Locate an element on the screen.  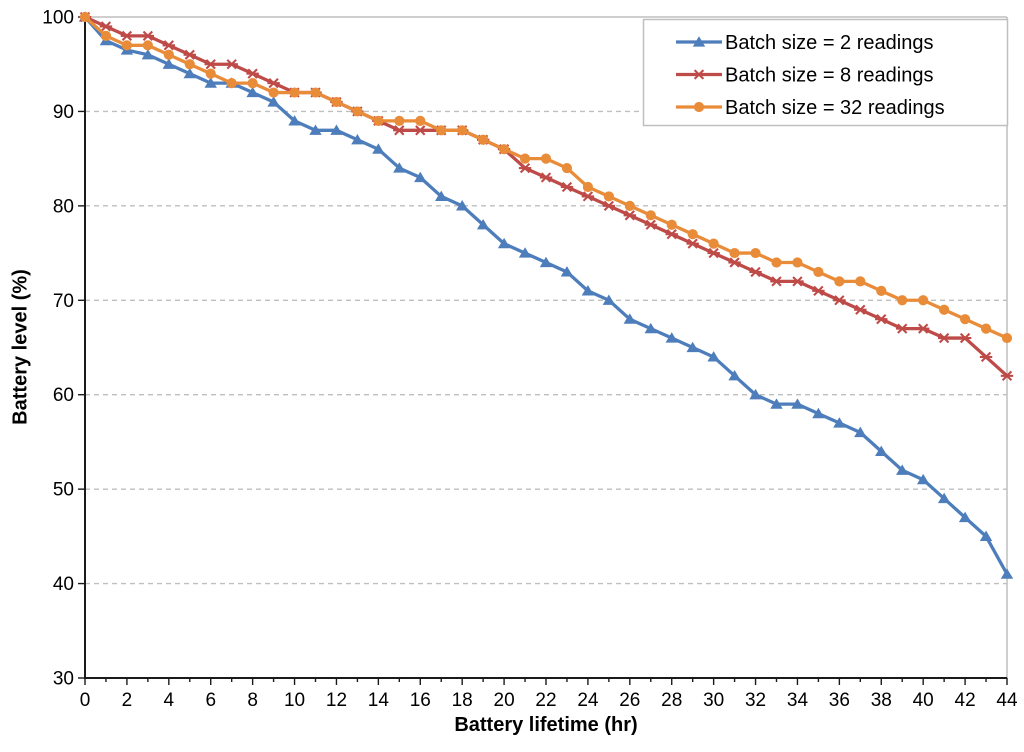
x-tick-label: 26 is located at coordinates (629, 700).